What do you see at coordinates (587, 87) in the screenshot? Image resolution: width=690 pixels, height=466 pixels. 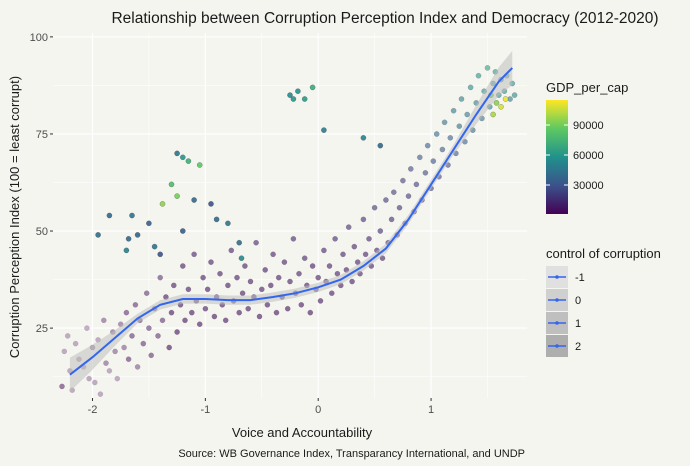 I see `legend-gdp-title: GDP_per_cap` at bounding box center [587, 87].